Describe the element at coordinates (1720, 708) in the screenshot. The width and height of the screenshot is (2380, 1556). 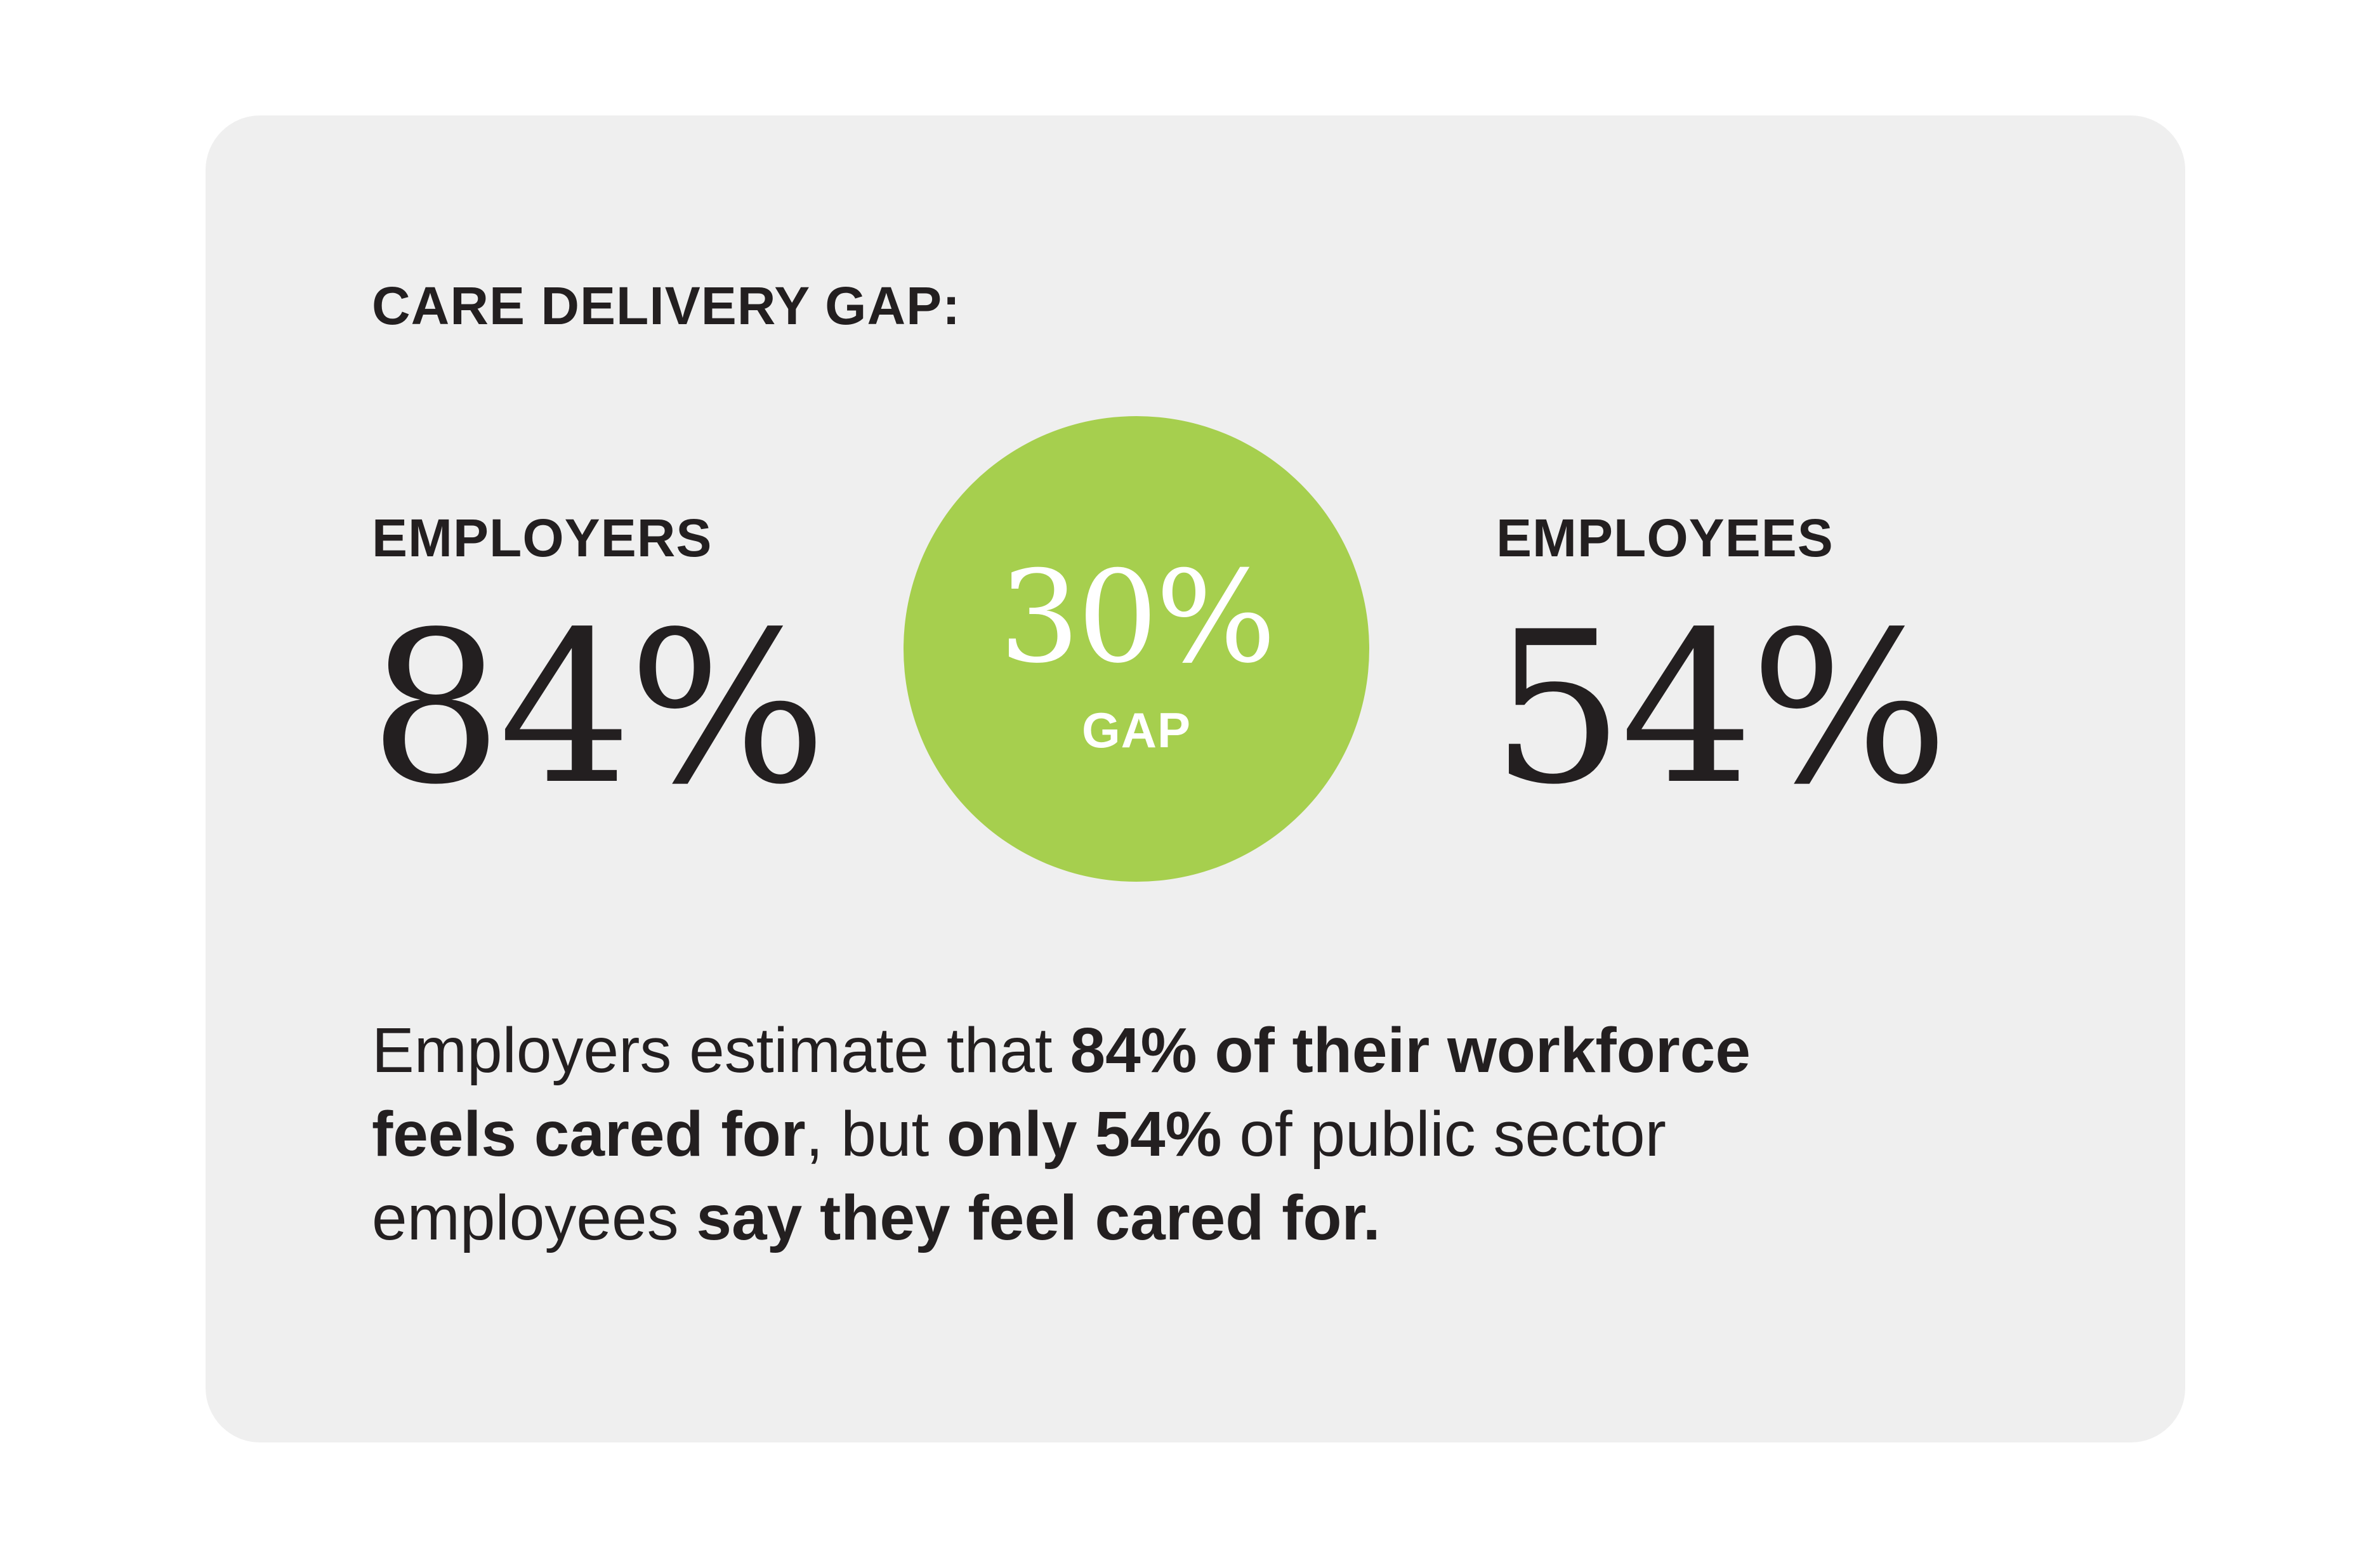
I see `employees-value: 54%` at that location.